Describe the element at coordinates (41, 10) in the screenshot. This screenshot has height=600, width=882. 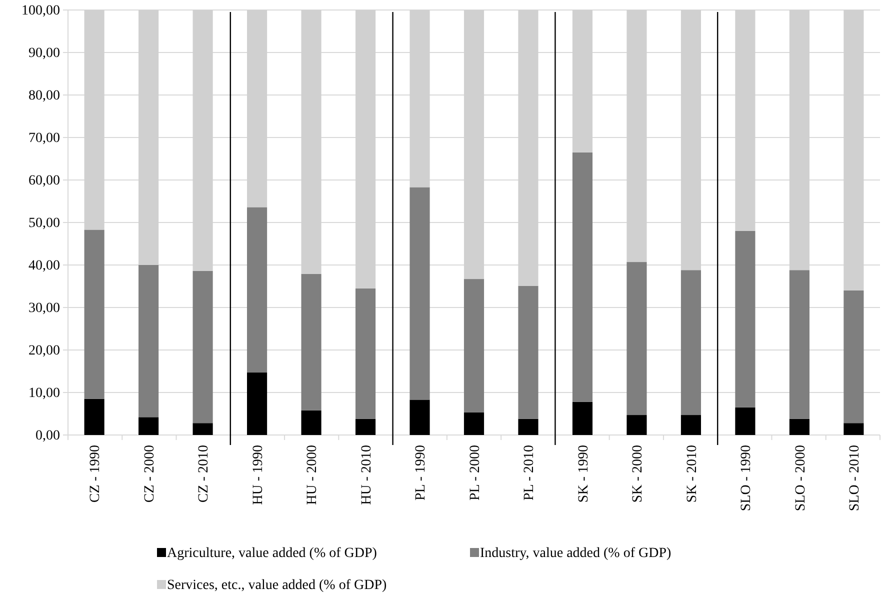
I see `y-tick-label: 100,00` at that location.